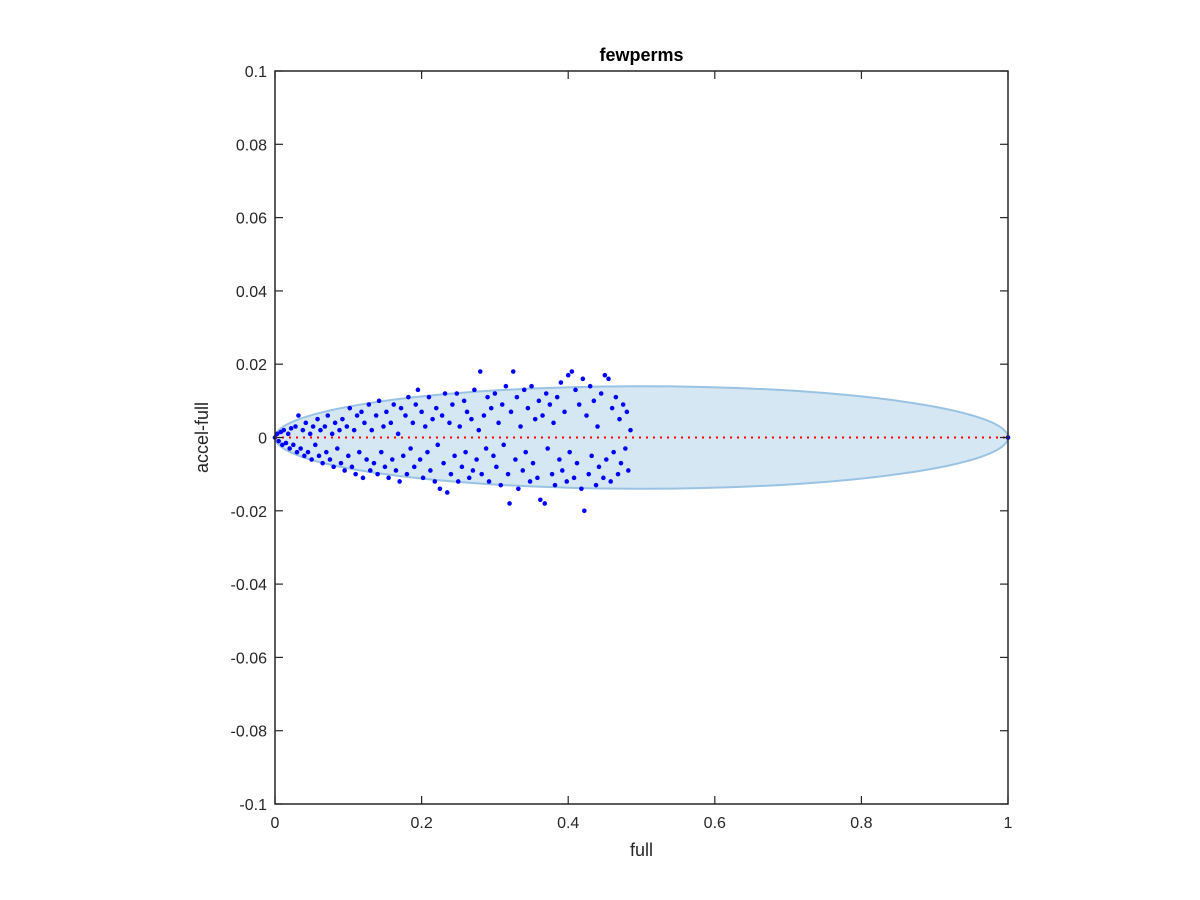  What do you see at coordinates (641, 441) in the screenshot?
I see `data-points` at bounding box center [641, 441].